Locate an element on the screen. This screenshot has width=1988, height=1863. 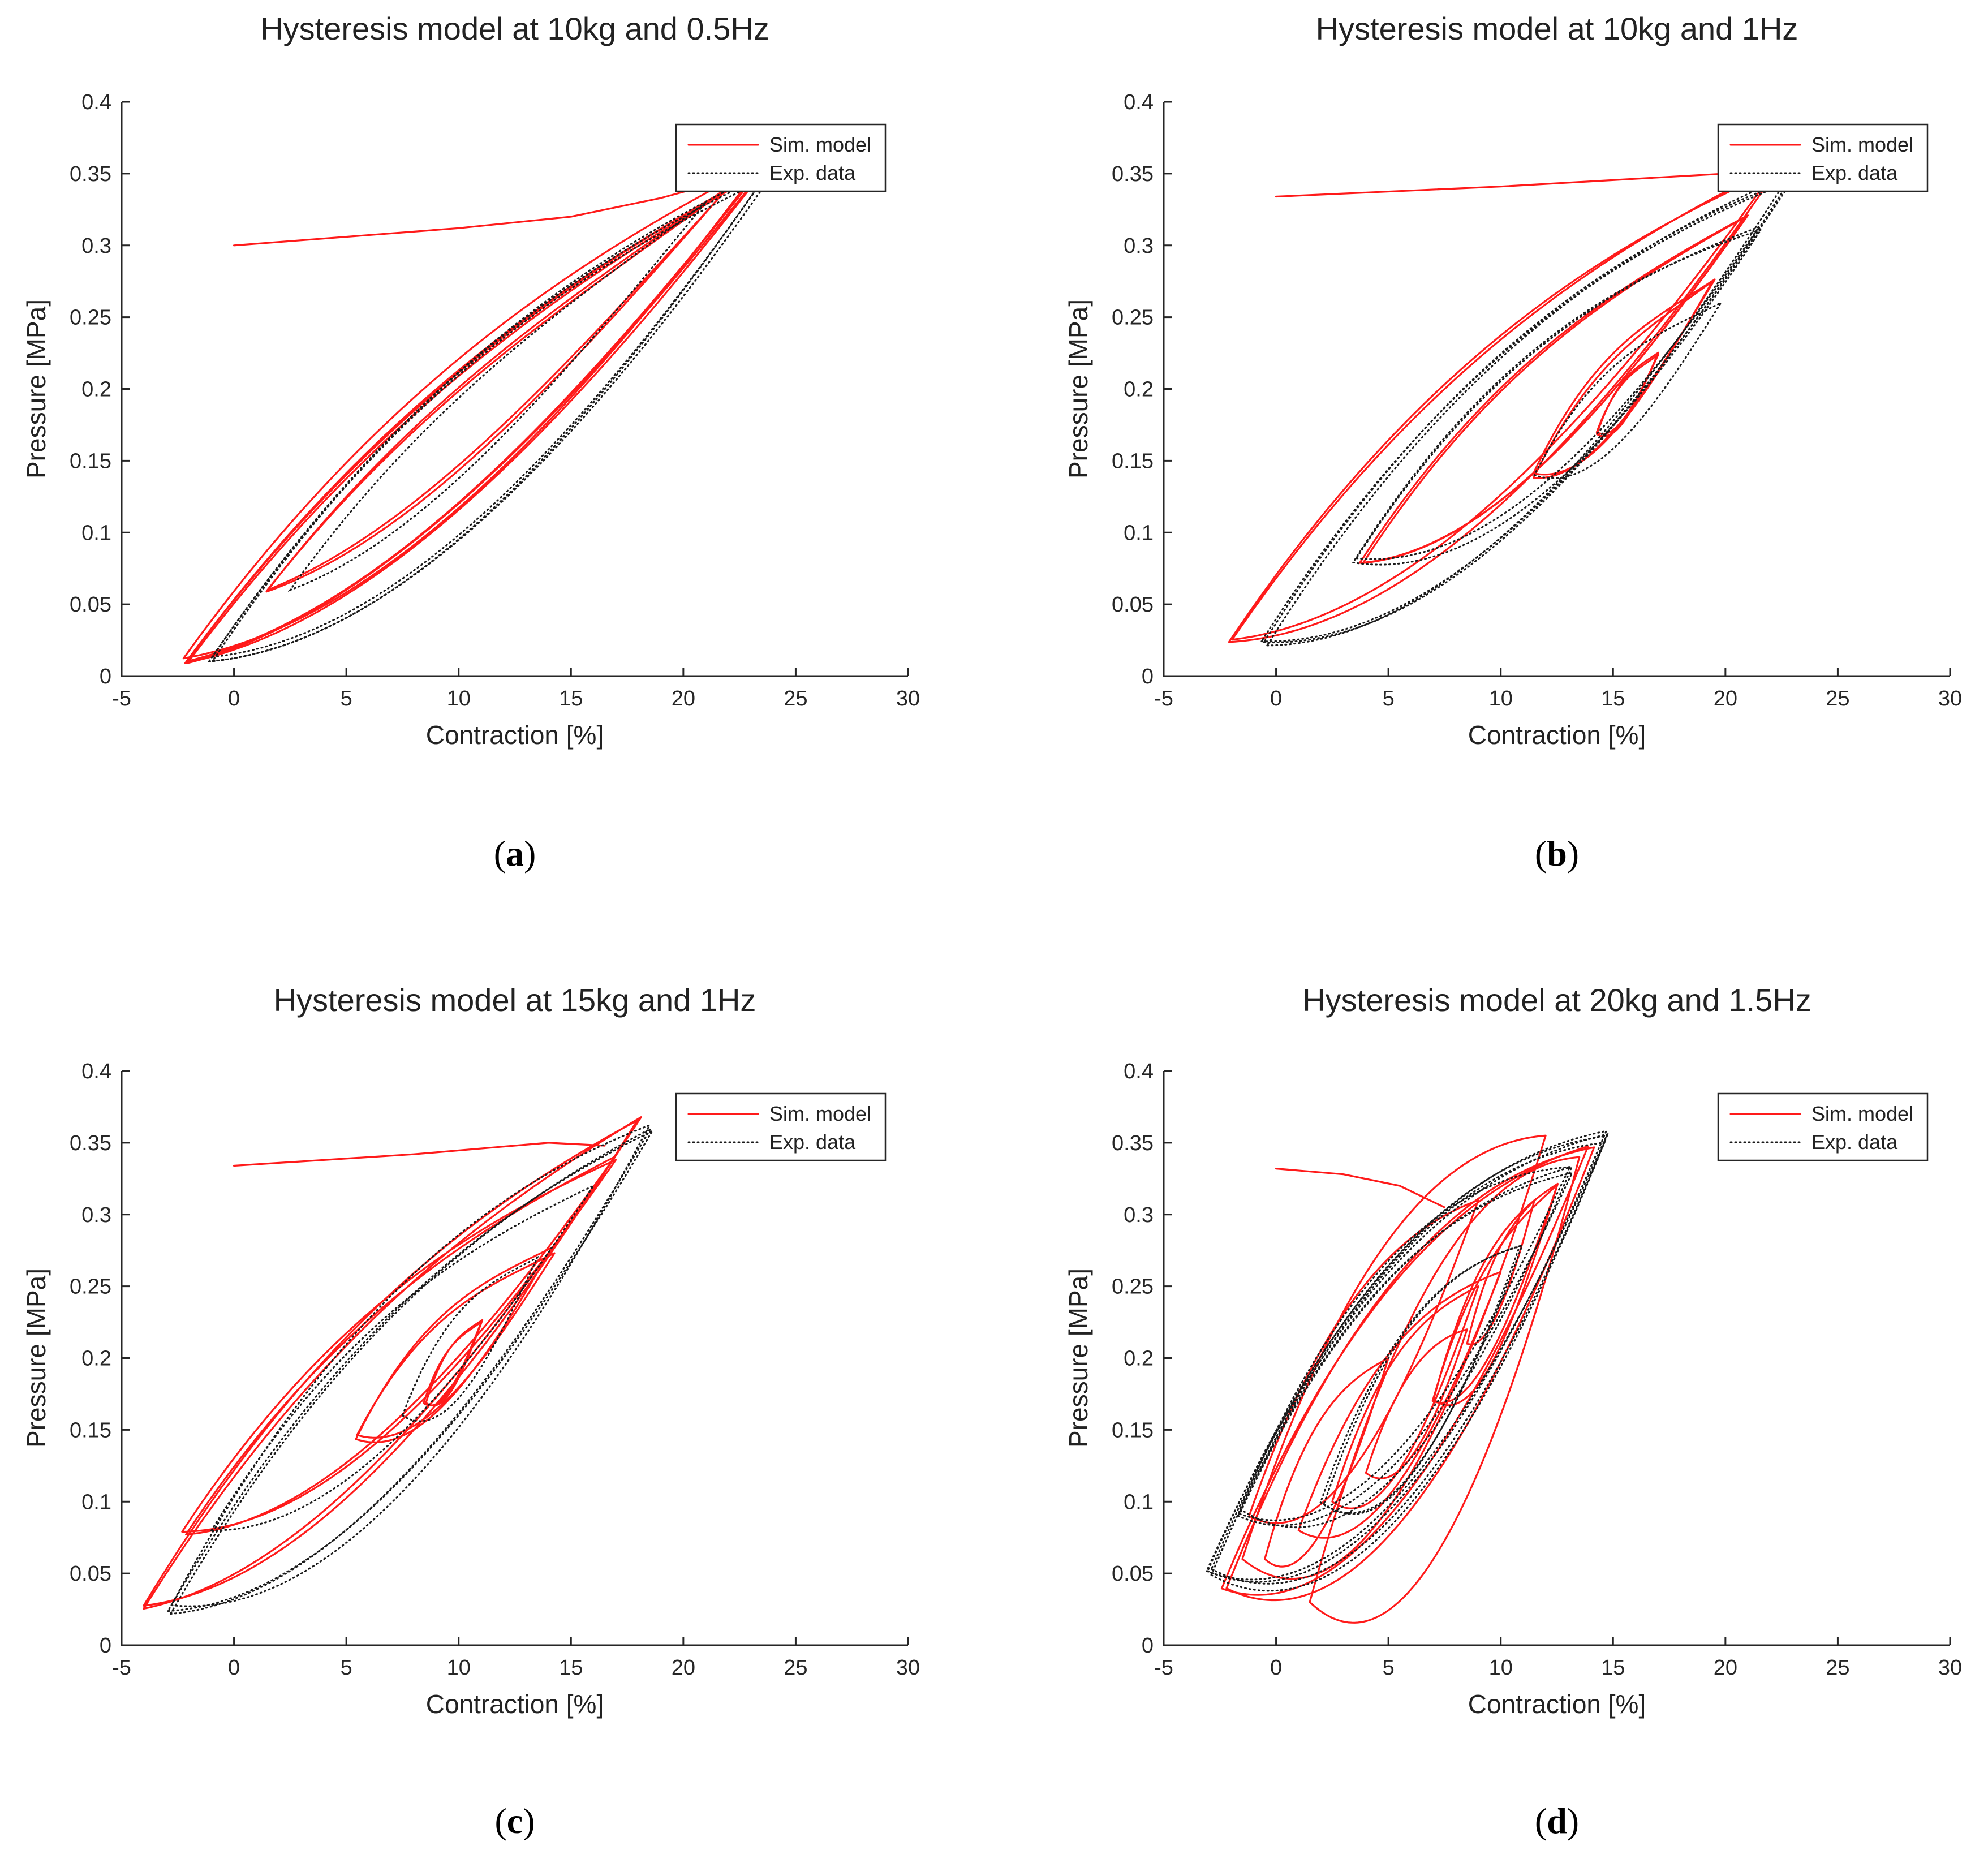
y-tick-label: 0.3 is located at coordinates (1139, 1215).